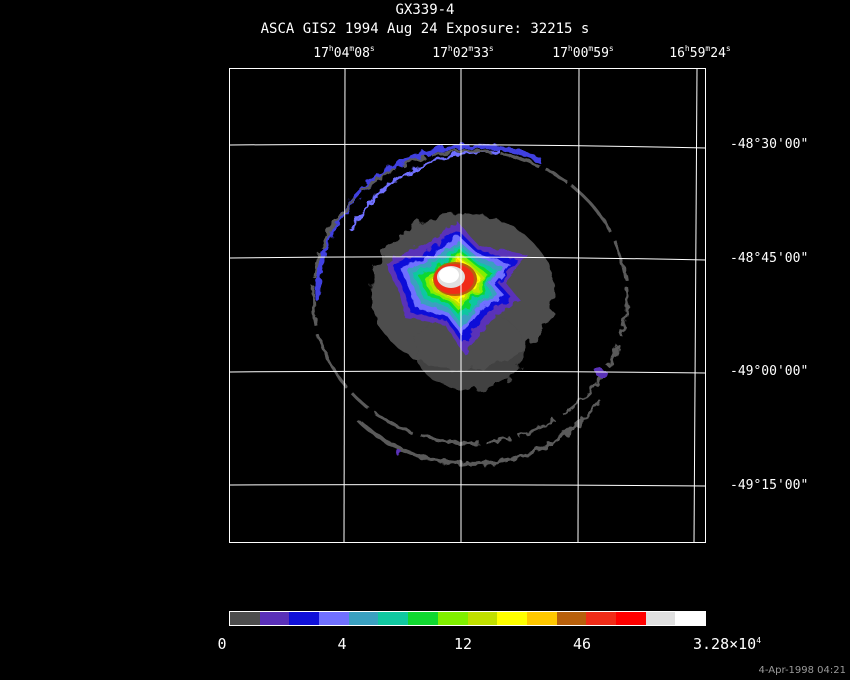  Describe the element at coordinates (463, 644) in the screenshot. I see `colorbar-label: 12` at that location.